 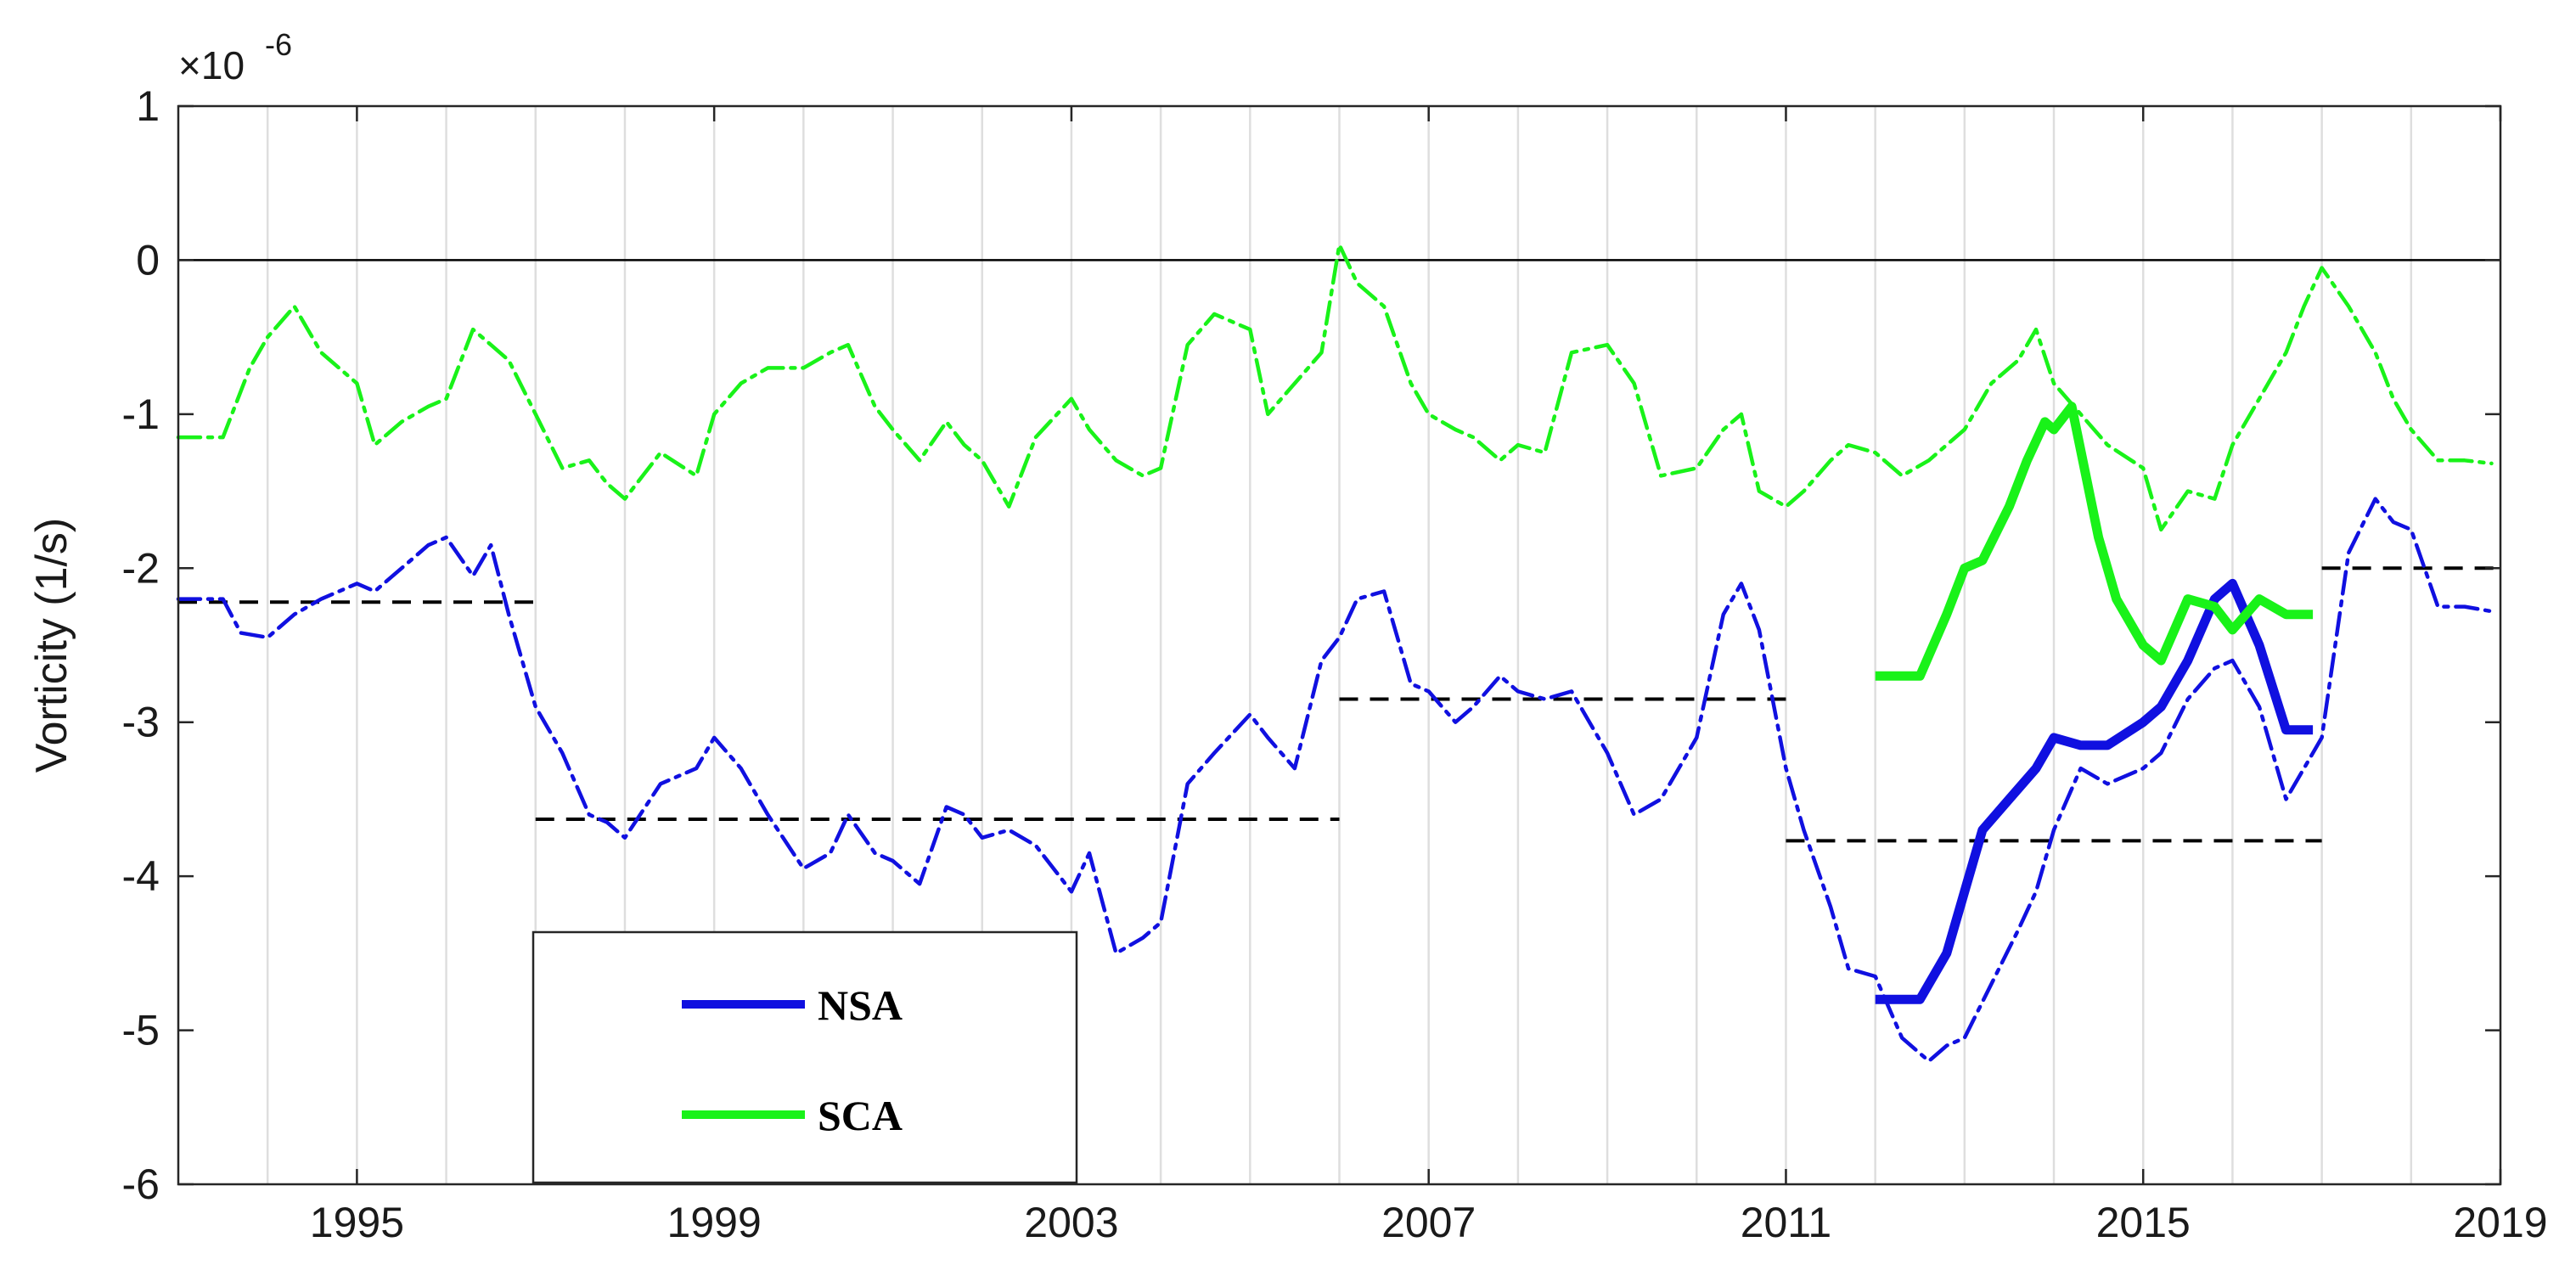 What do you see at coordinates (141, 568) in the screenshot?
I see `y-tick-label: -2` at bounding box center [141, 568].